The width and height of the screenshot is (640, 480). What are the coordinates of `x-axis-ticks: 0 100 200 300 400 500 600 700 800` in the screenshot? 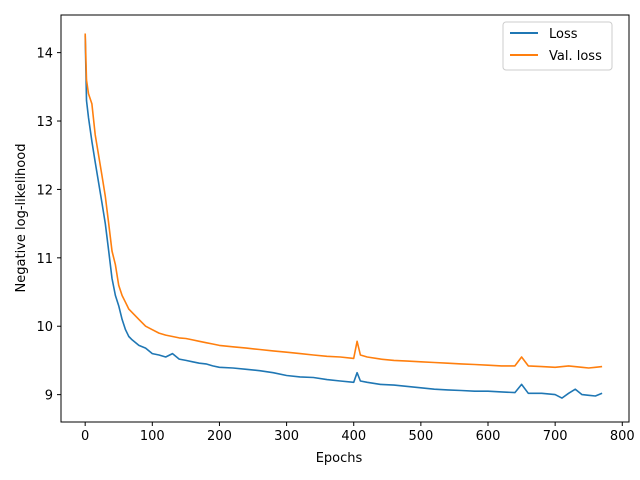 It's located at (358, 433).